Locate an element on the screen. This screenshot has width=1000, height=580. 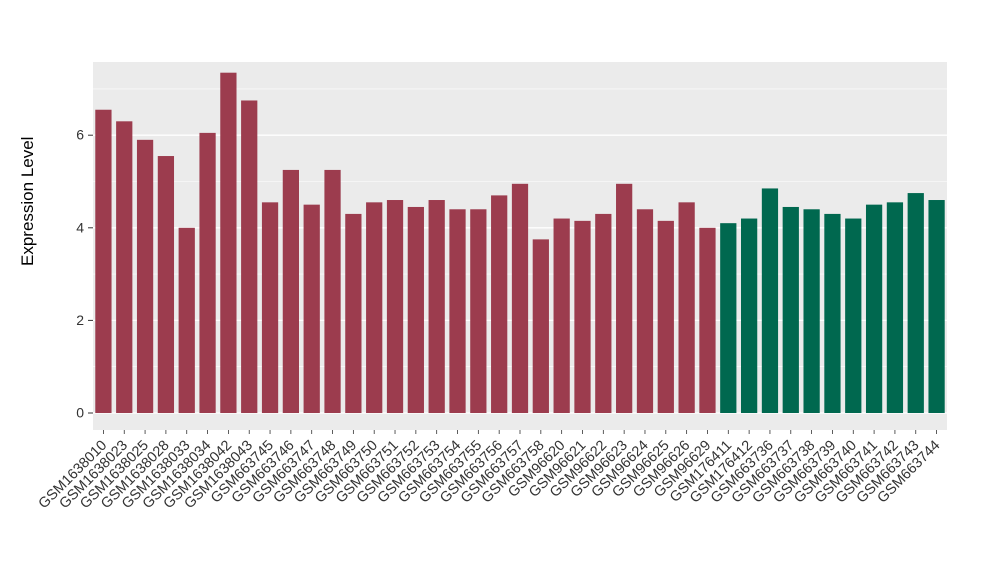
y-axis-title: Expression Level is located at coordinates (28, 201).